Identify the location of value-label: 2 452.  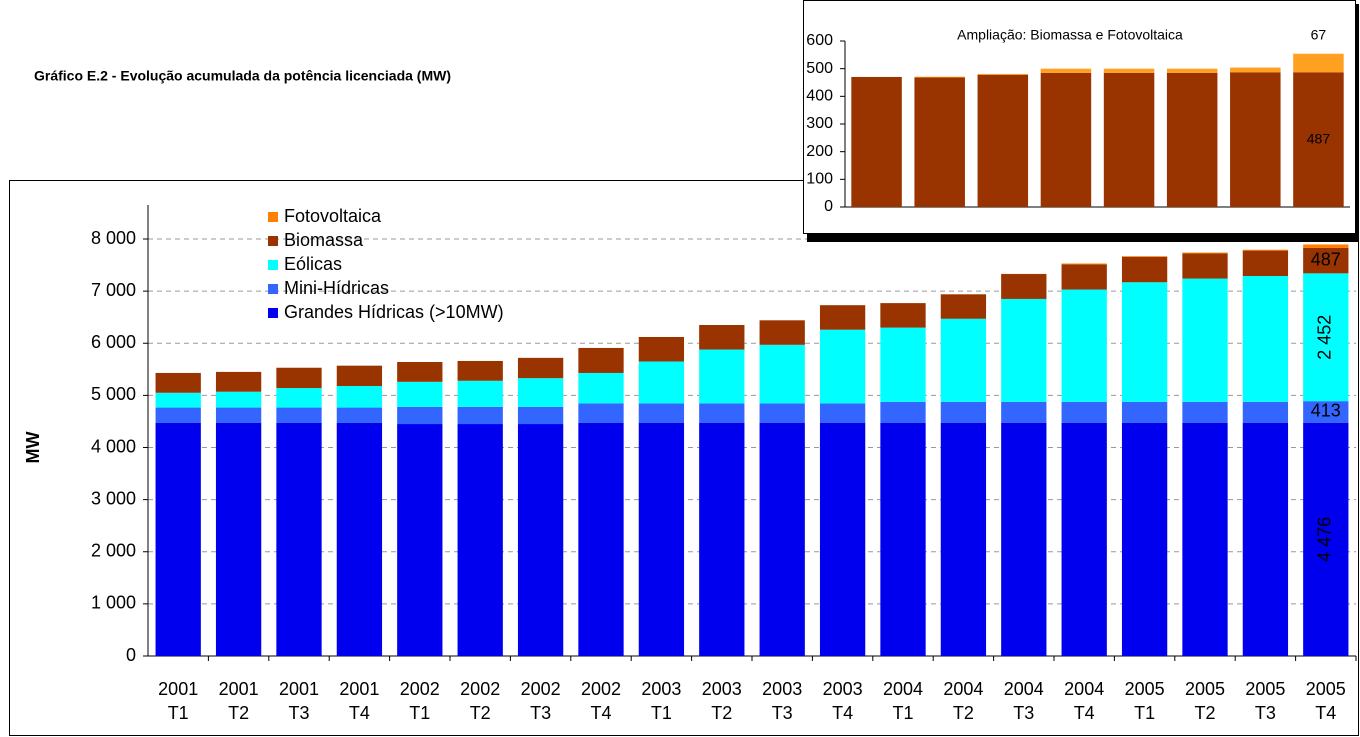
(1325, 337).